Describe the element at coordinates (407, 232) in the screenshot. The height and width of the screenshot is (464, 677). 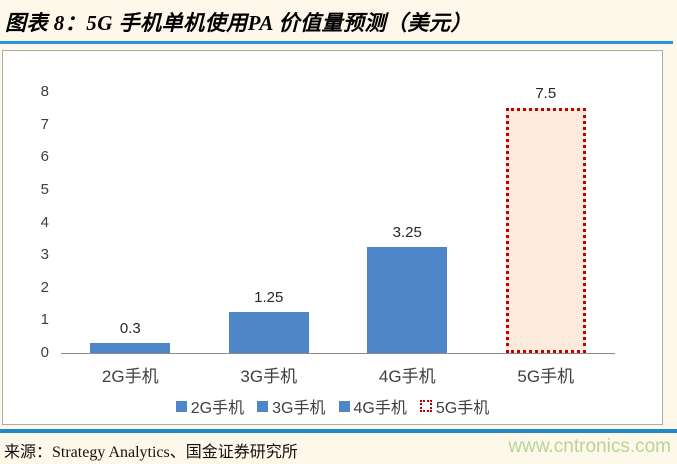
I see `bar-value-label: 3.25` at that location.